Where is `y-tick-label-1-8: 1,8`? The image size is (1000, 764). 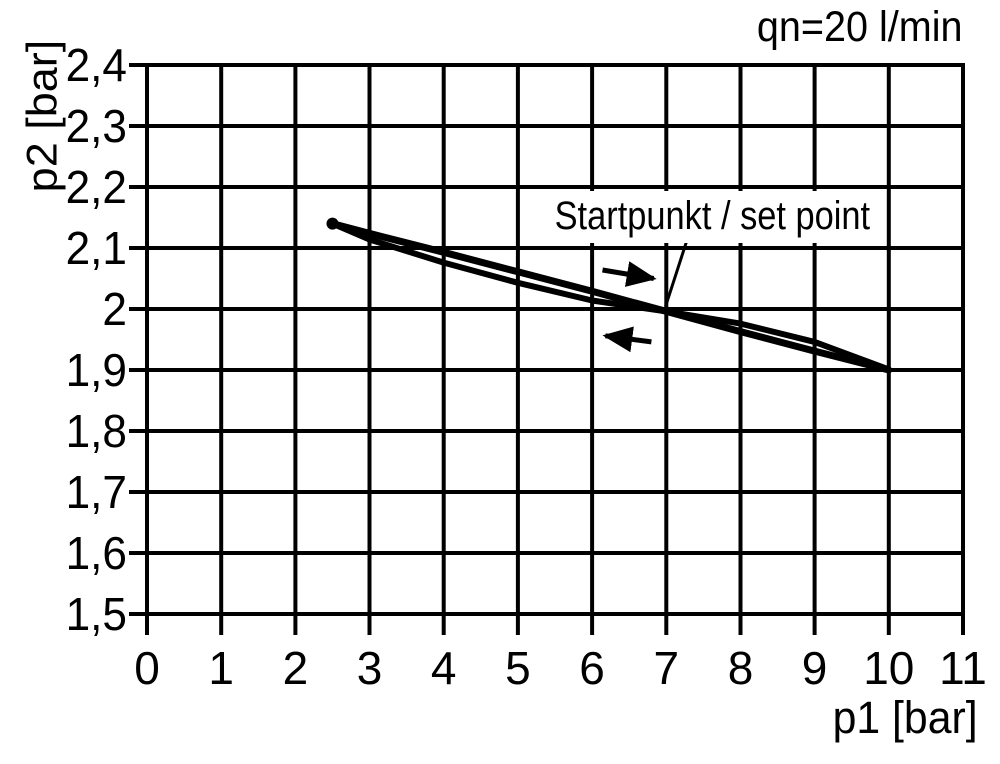
y-tick-label-1-8: 1,8 is located at coordinates (96, 431).